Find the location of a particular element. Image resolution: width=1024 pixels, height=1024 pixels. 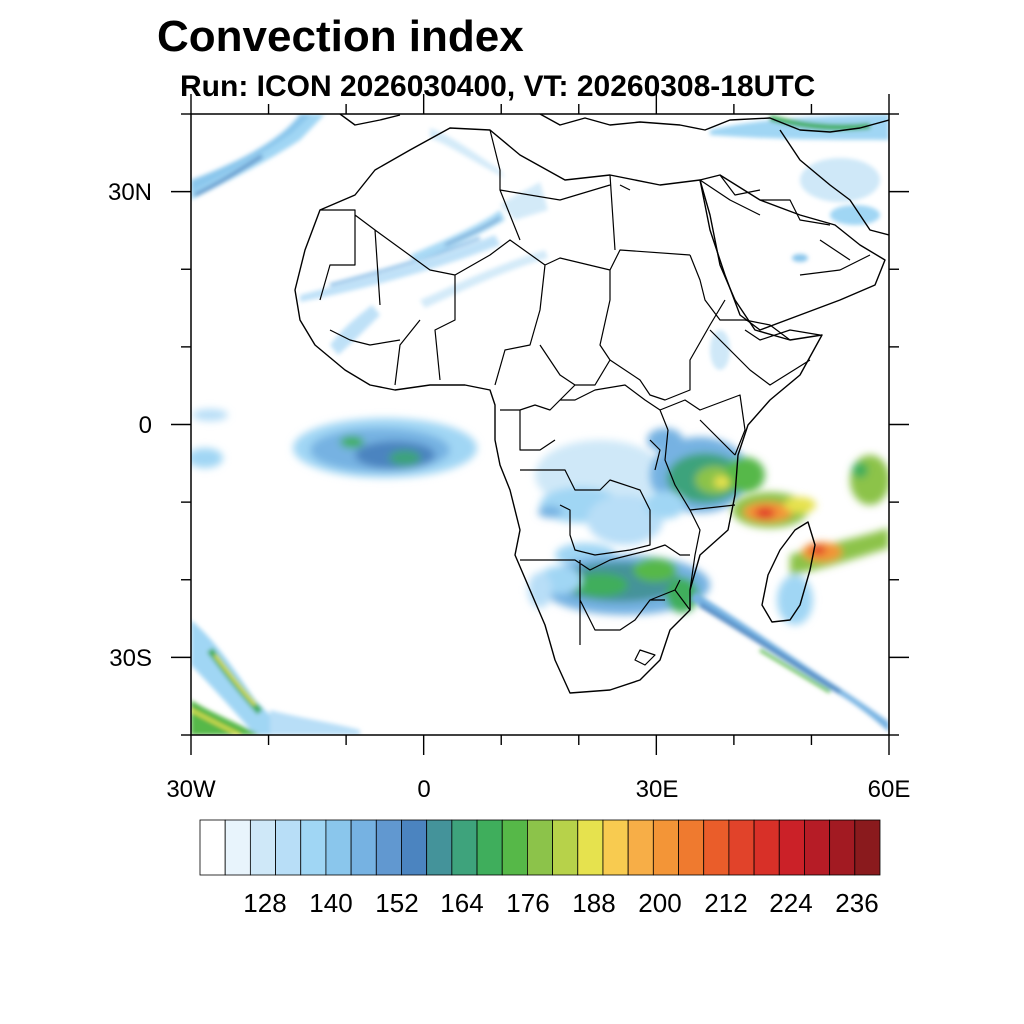

lon-tick-label-30w: 30W is located at coordinates (191, 789).